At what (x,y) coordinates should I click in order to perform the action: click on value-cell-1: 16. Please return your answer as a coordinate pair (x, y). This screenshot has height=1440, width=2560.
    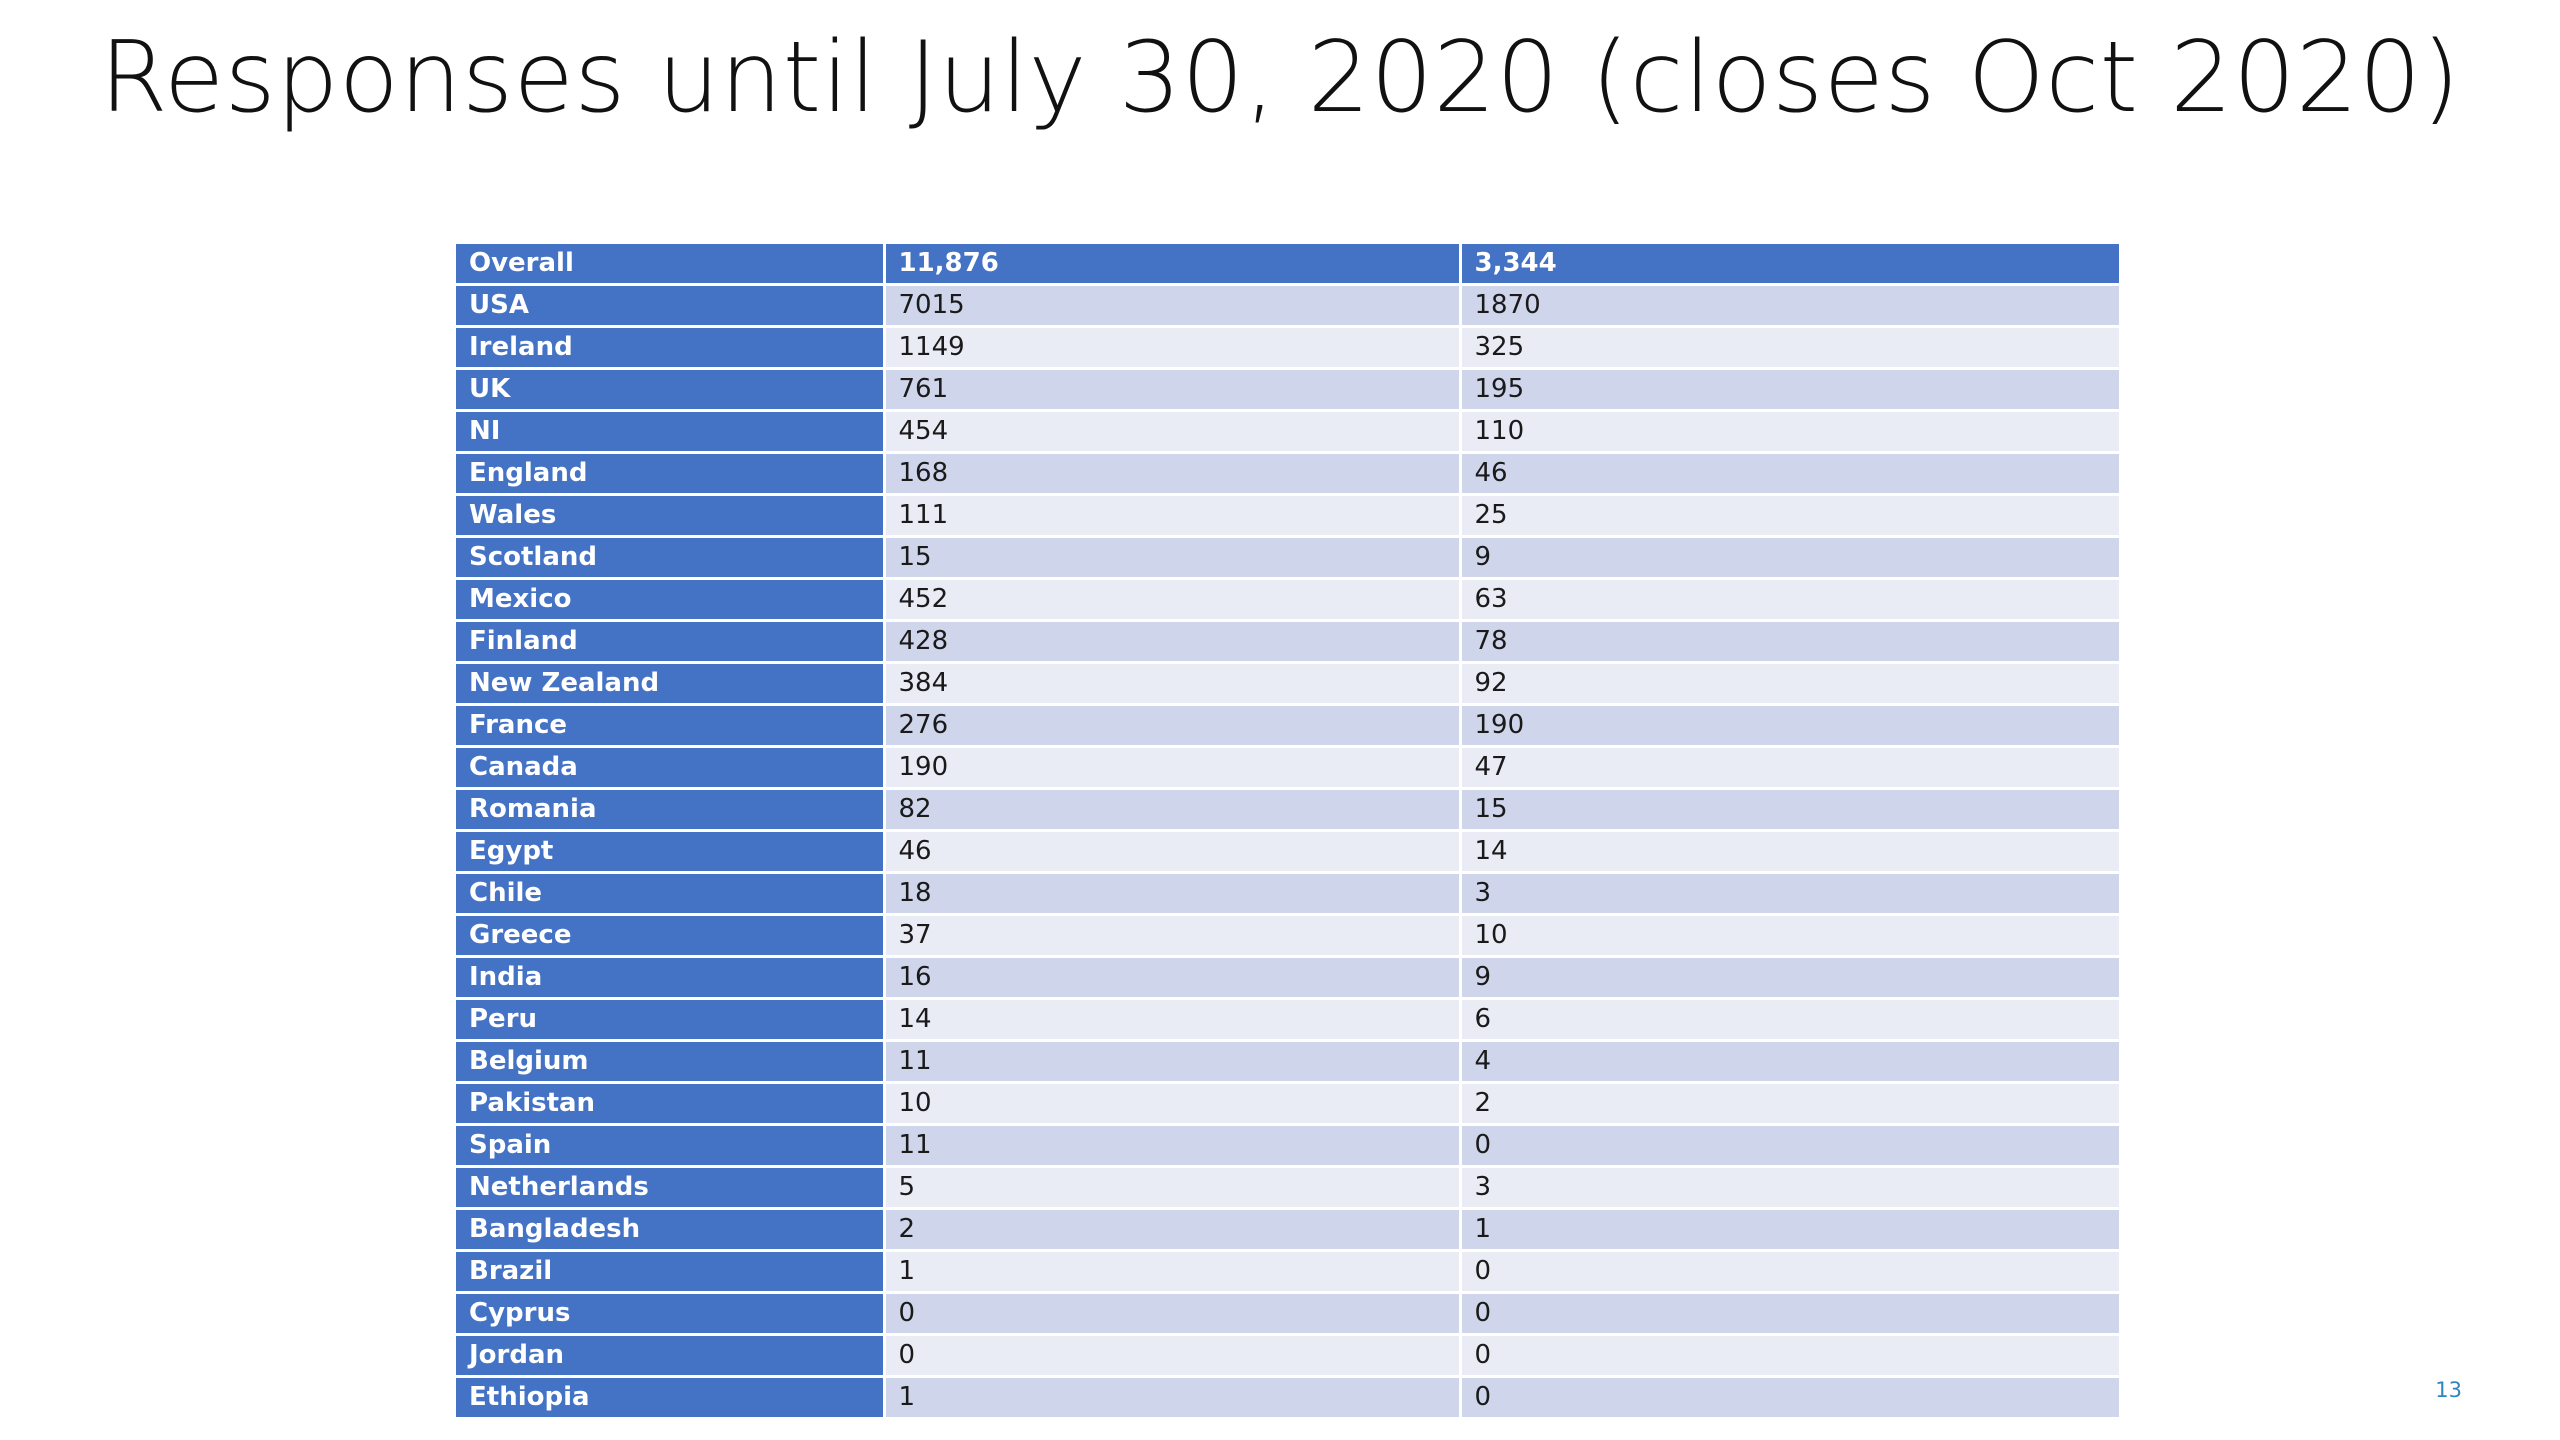
    Looking at the image, I should click on (1173, 978).